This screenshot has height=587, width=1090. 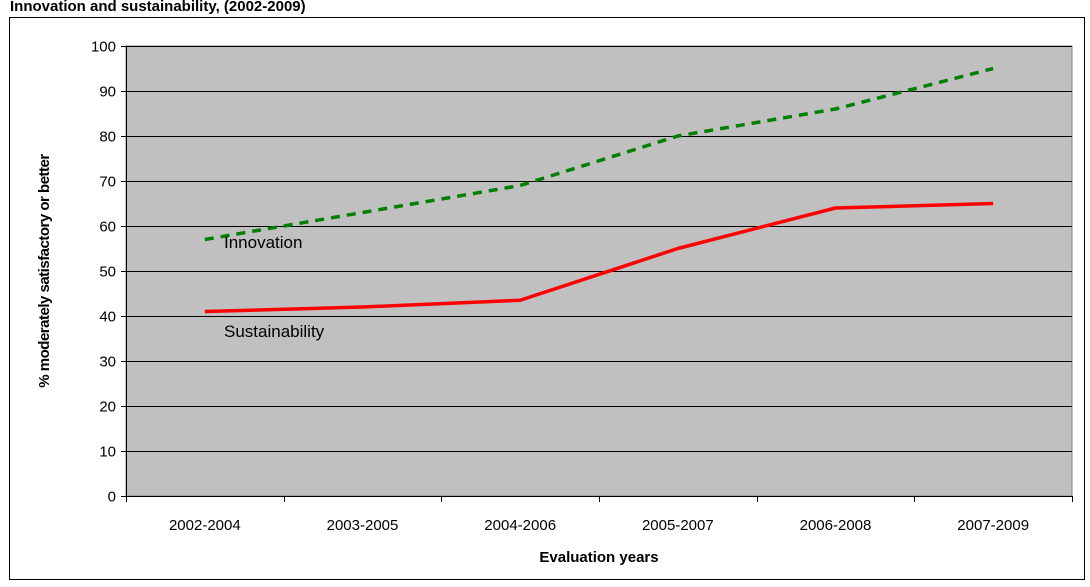 I want to click on series-line-sustainability, so click(x=599, y=257).